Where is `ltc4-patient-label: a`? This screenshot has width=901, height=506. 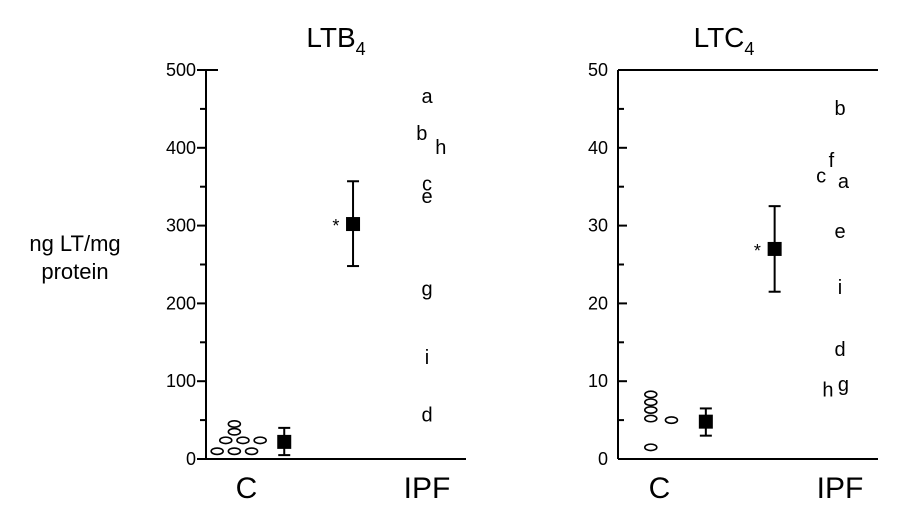 ltc4-patient-label: a is located at coordinates (844, 182).